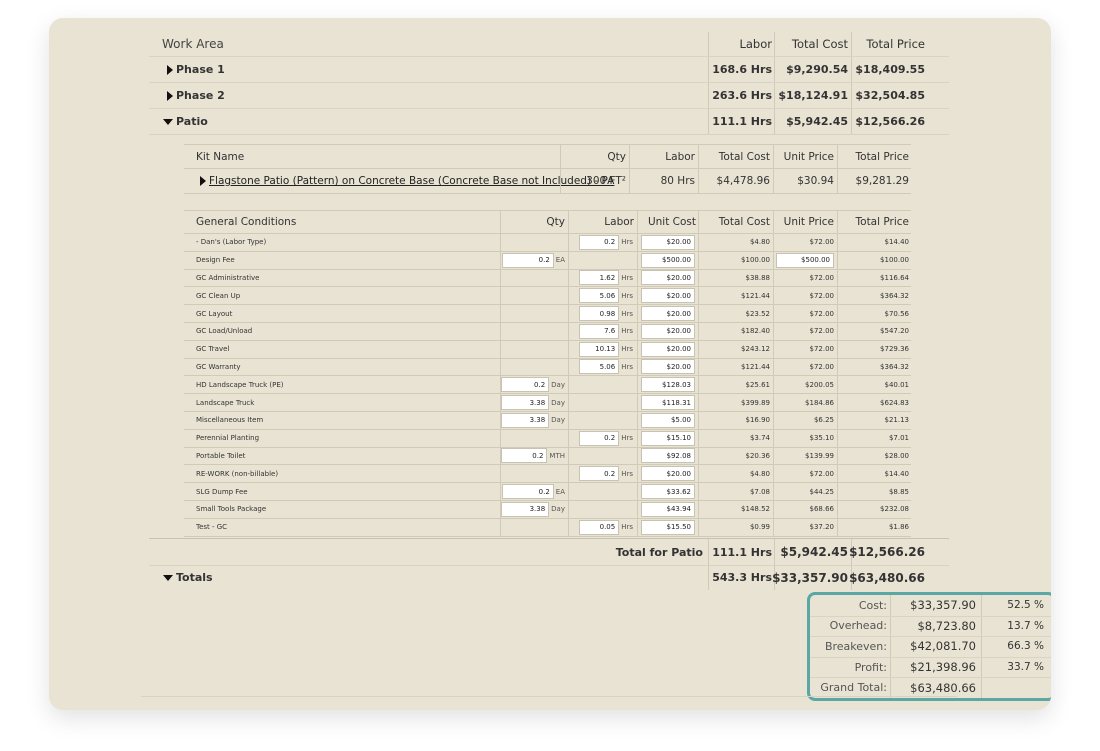  What do you see at coordinates (599, 278) in the screenshot?
I see `labor-input: 1.62` at bounding box center [599, 278].